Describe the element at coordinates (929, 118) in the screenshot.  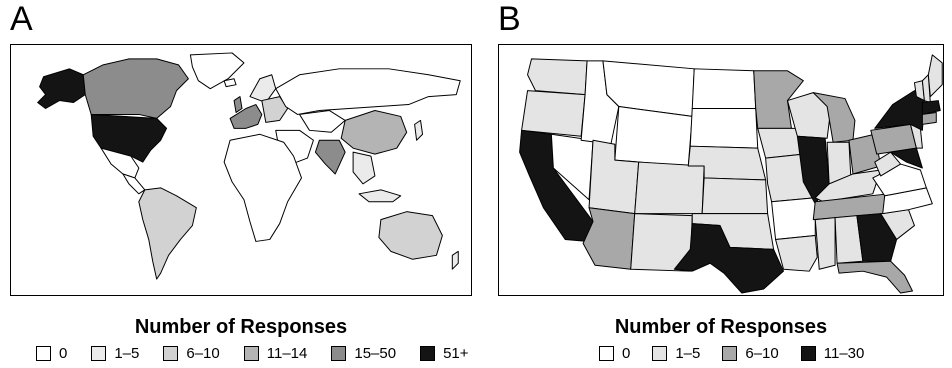
I see `state-connecticut` at that location.